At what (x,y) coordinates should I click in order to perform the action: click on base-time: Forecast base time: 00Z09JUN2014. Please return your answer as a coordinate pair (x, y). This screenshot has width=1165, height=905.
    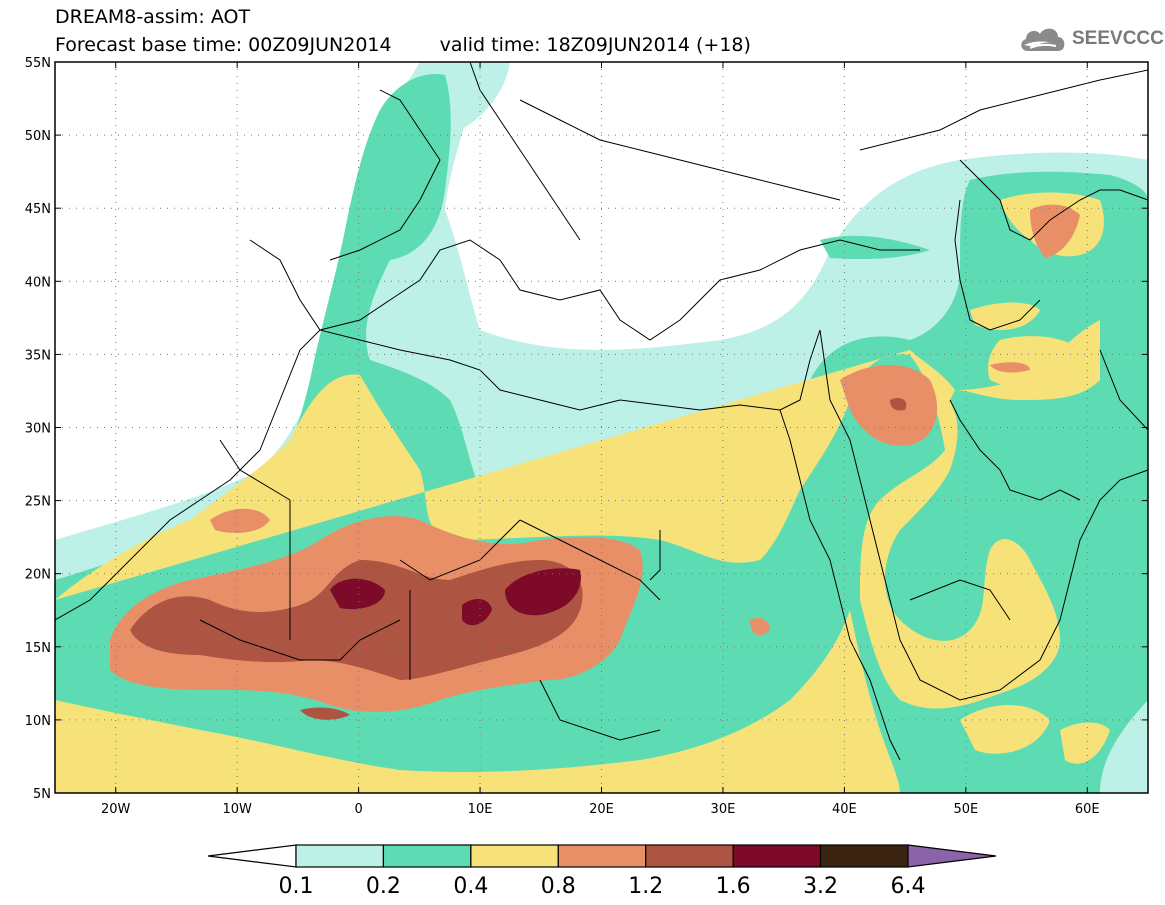
    Looking at the image, I should click on (223, 45).